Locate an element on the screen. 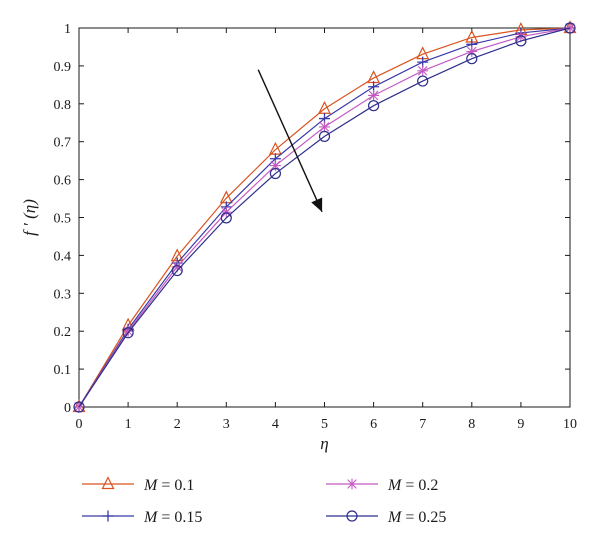 This screenshot has height=544, width=600. x-tick-label: 4 is located at coordinates (275, 424).